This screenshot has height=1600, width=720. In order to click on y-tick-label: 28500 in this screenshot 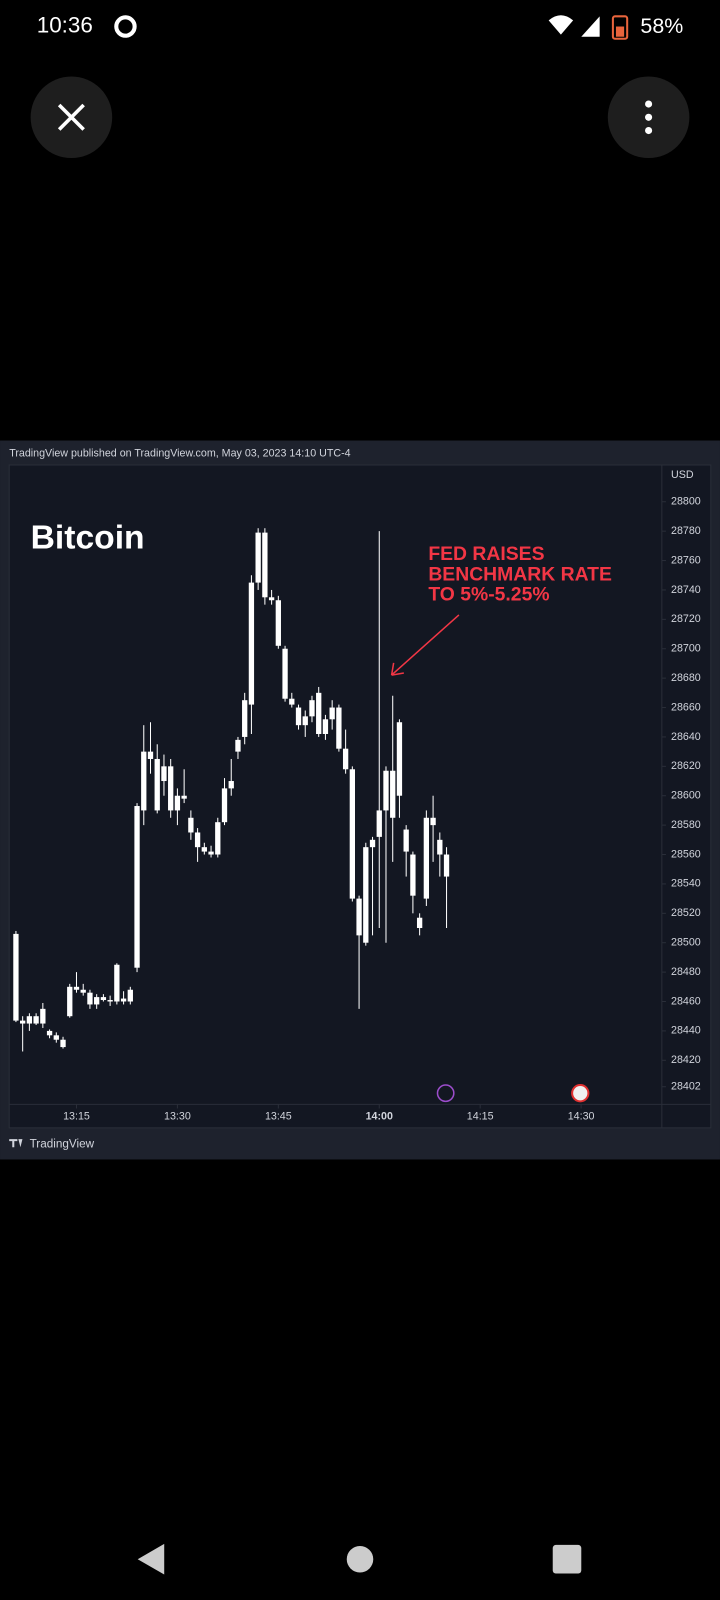, I will do `click(686, 943)`.